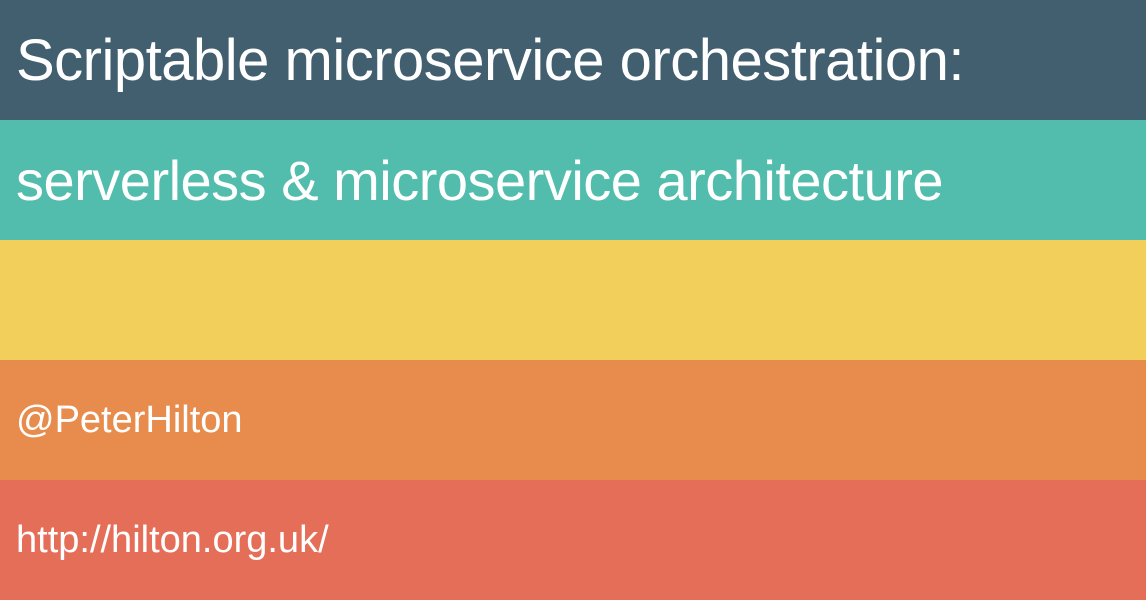 This screenshot has height=600, width=1146. What do you see at coordinates (172, 539) in the screenshot?
I see `author-url: http://hilton.org.uk/` at bounding box center [172, 539].